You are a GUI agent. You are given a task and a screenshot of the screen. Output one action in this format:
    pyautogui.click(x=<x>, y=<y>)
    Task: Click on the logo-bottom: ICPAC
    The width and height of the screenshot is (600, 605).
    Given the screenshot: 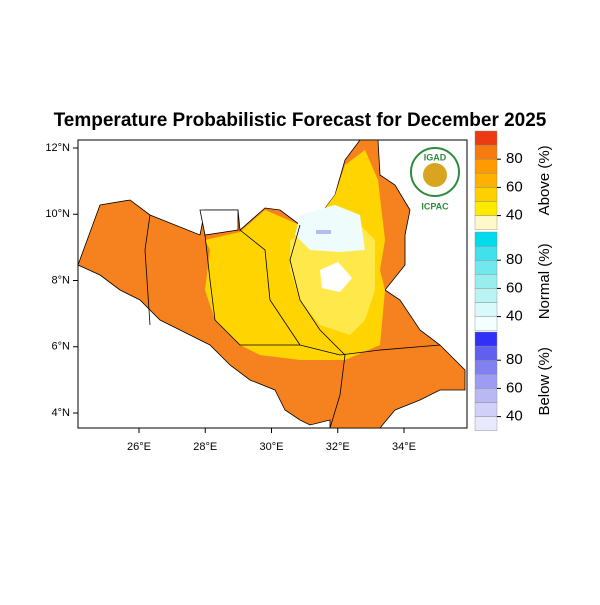 What is the action you would take?
    pyautogui.click(x=435, y=206)
    